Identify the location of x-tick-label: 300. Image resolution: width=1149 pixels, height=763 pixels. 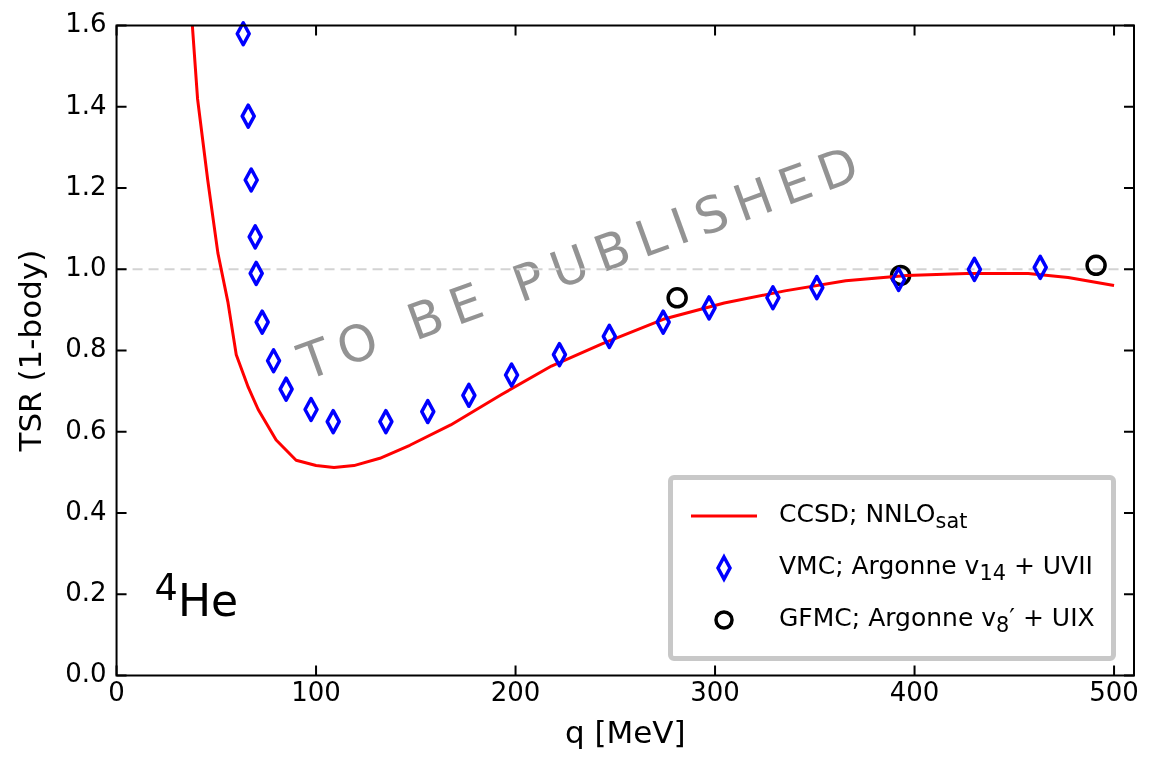
(715, 691).